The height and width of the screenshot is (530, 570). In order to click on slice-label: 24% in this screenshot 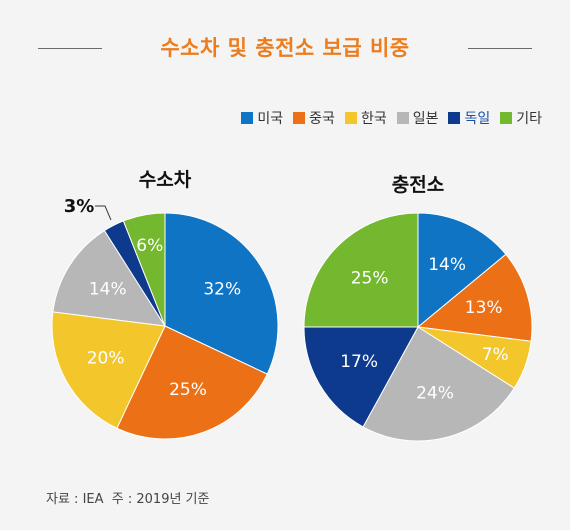, I will do `click(435, 393)`.